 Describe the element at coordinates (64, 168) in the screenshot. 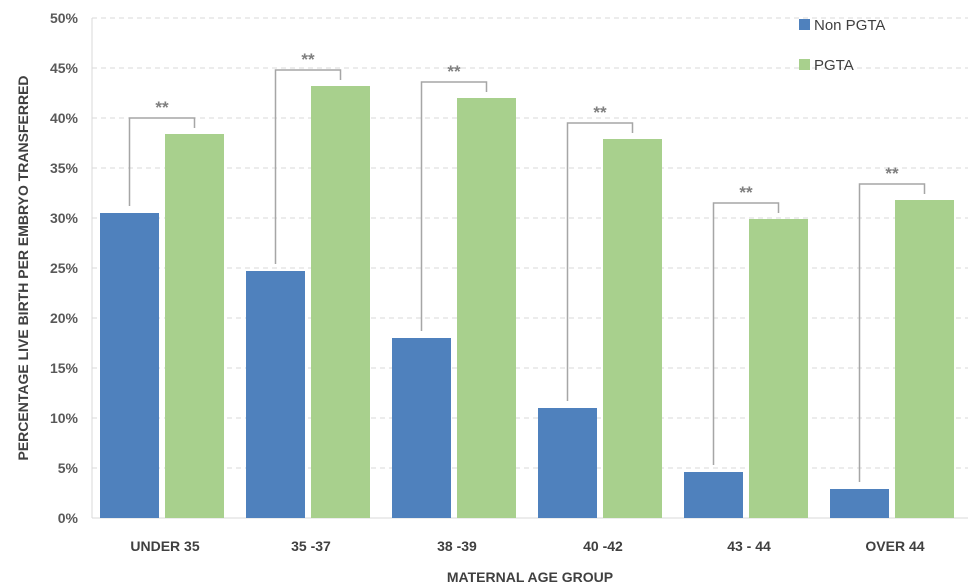

I see `y-tick-label: 35%` at that location.